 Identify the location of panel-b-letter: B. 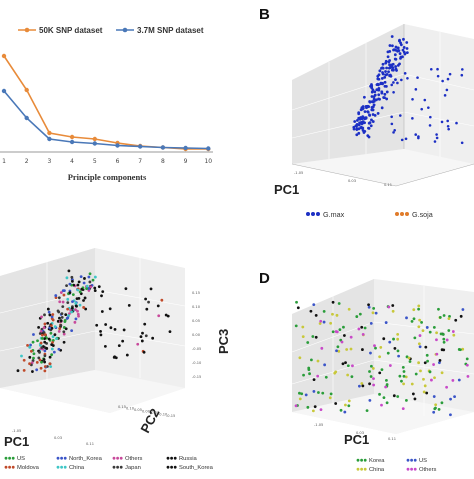
(264, 14).